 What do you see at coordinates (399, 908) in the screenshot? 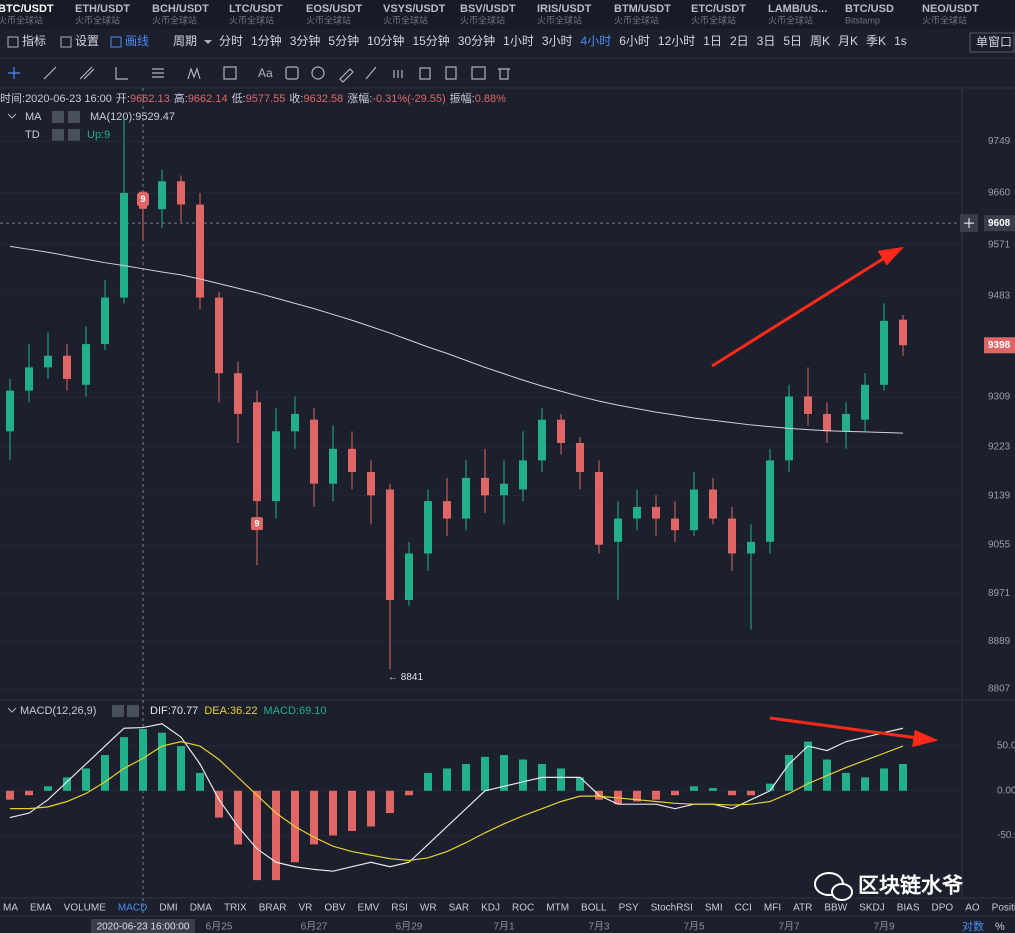
I see `indicator-tab: RSI` at bounding box center [399, 908].